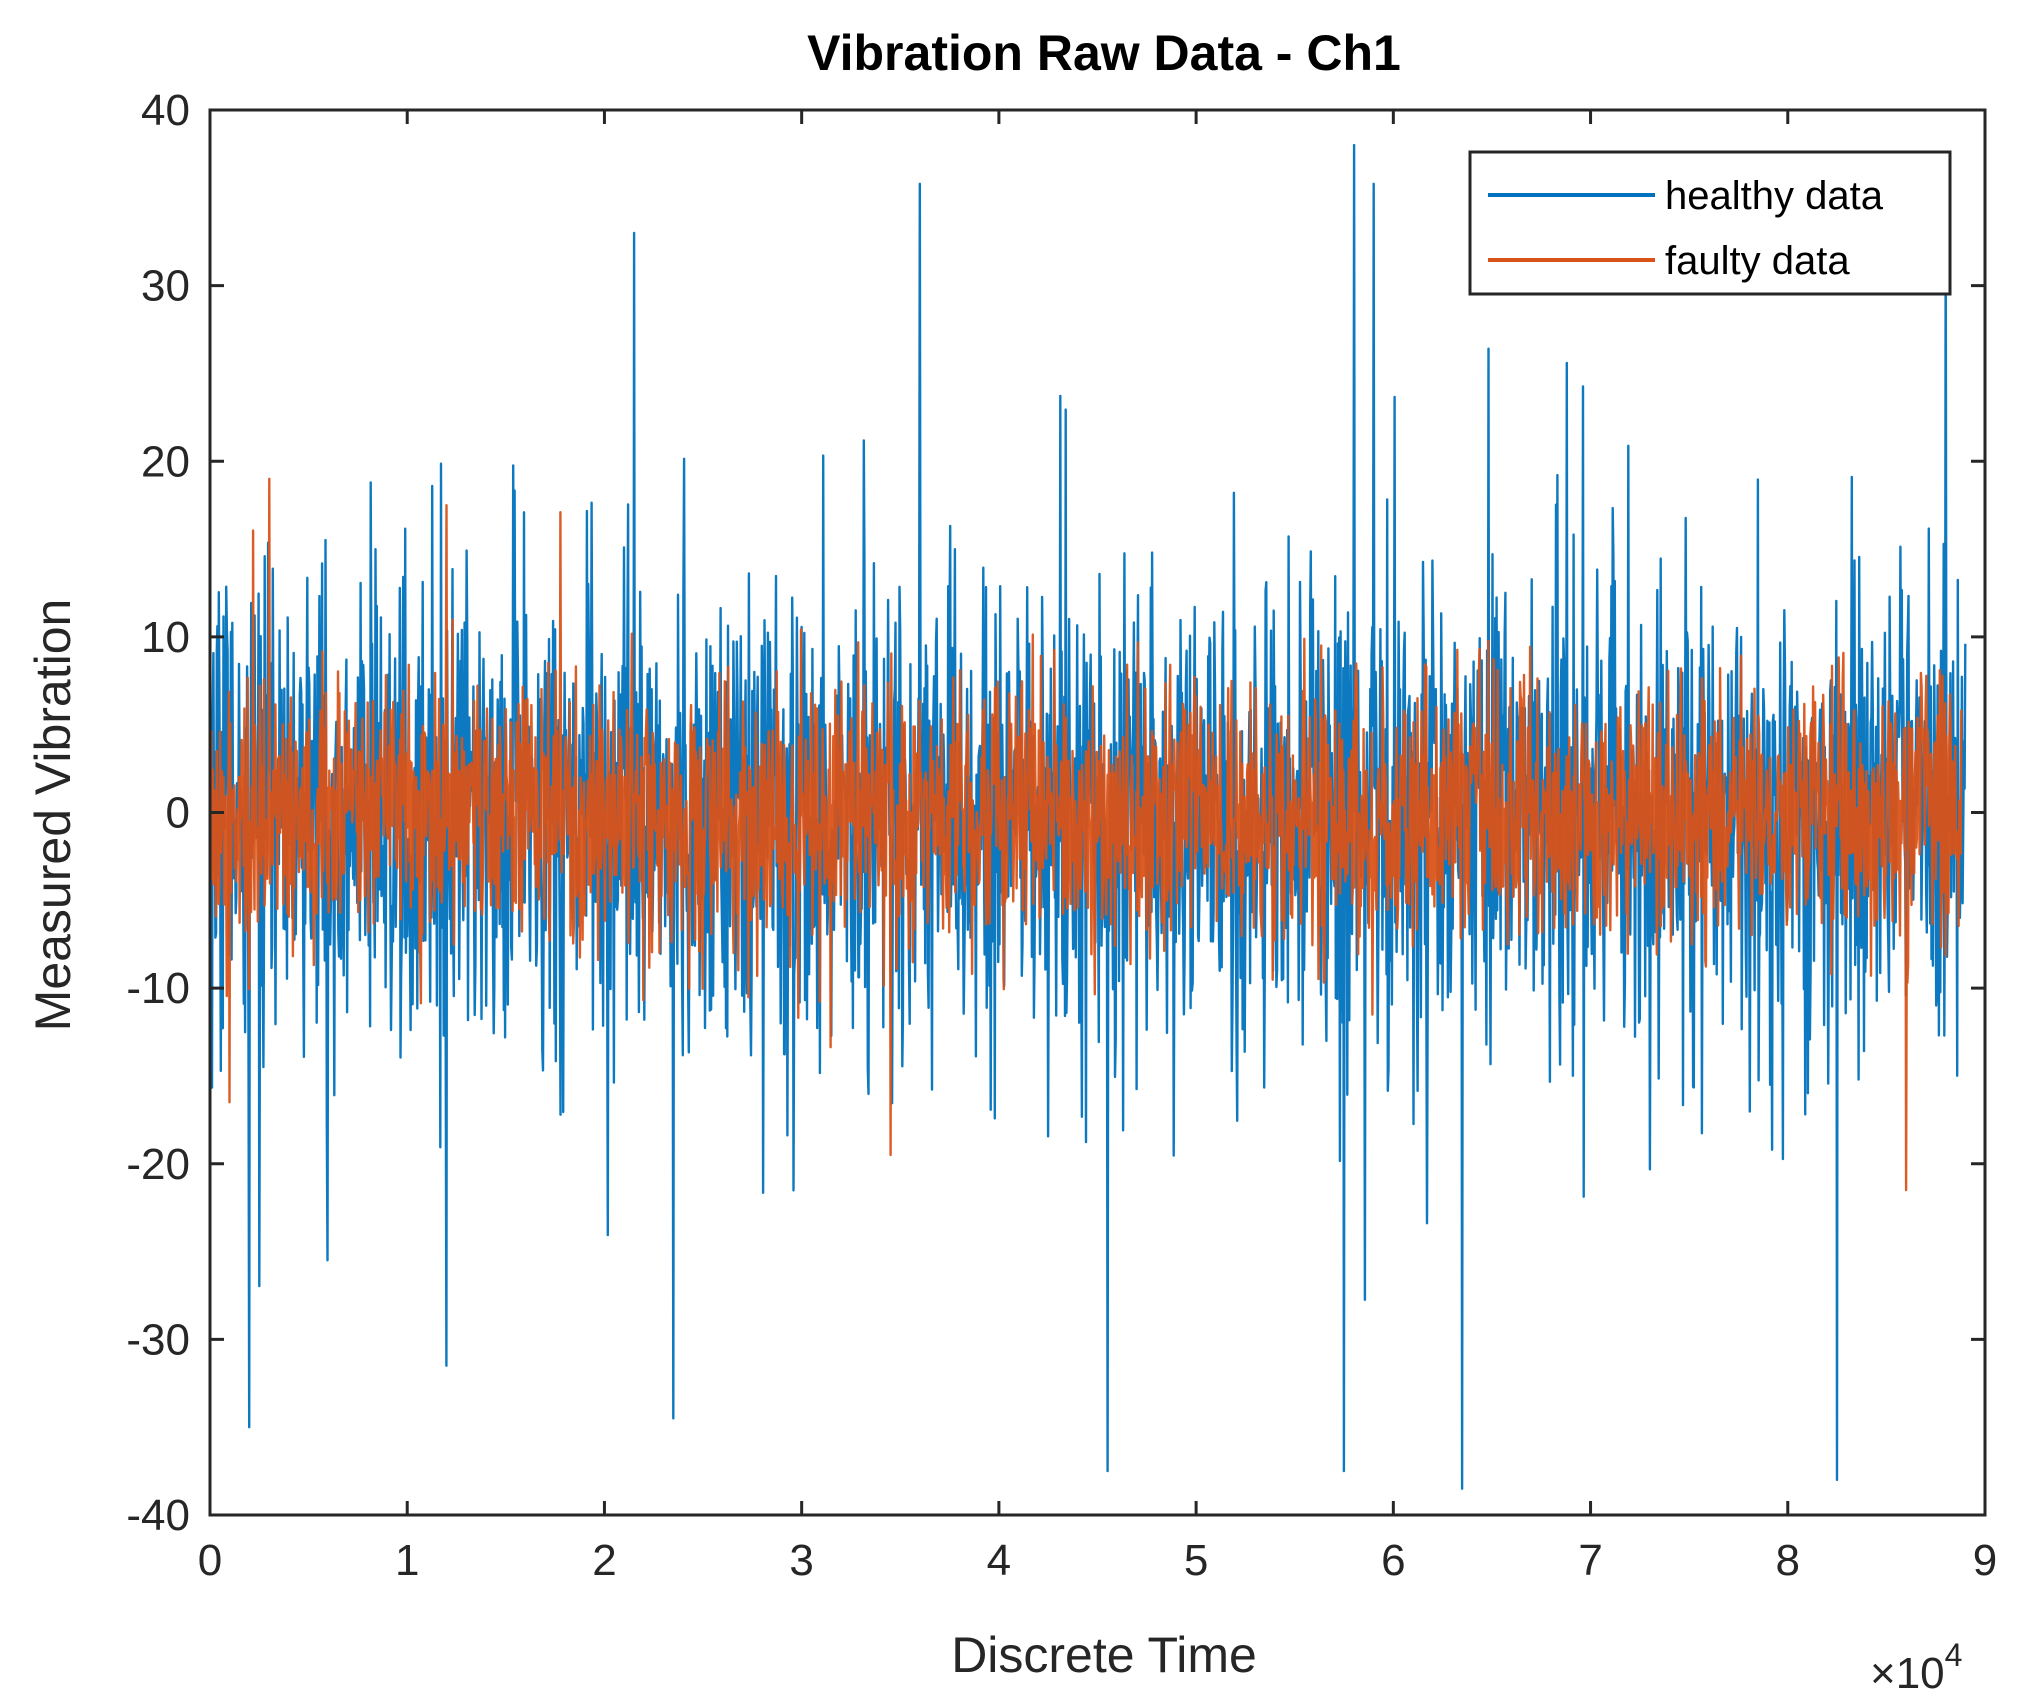 Image resolution: width=2024 pixels, height=1704 pixels. I want to click on y-tick-label: 10, so click(165, 637).